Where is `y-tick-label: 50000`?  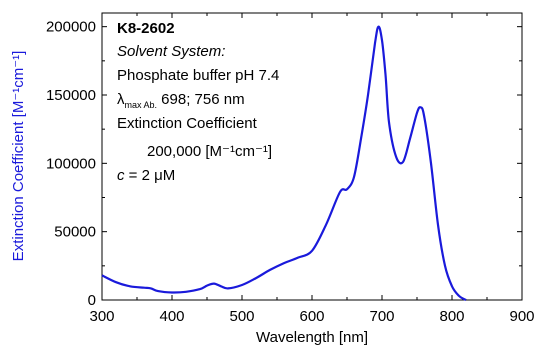
y-tick-label: 50000 is located at coordinates (75, 232).